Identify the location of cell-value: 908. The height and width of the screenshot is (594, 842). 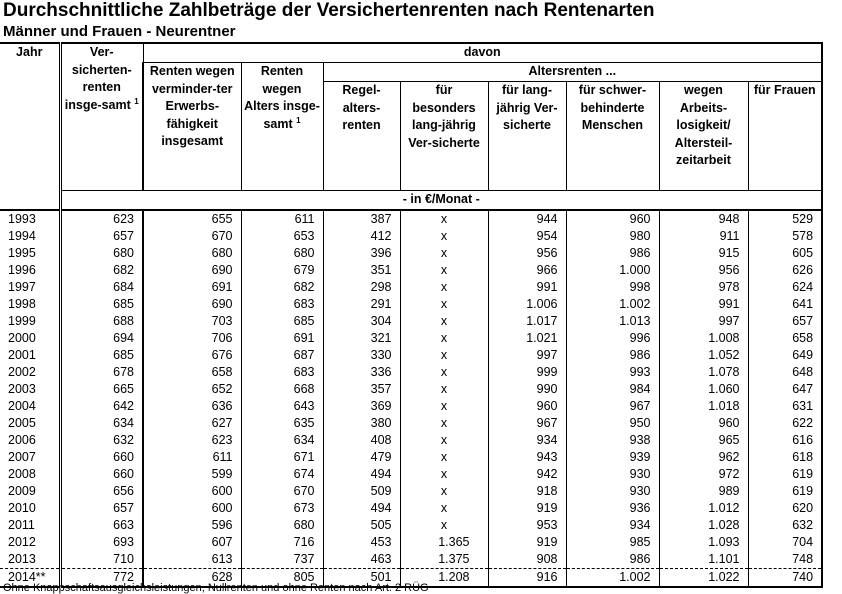
(526, 560).